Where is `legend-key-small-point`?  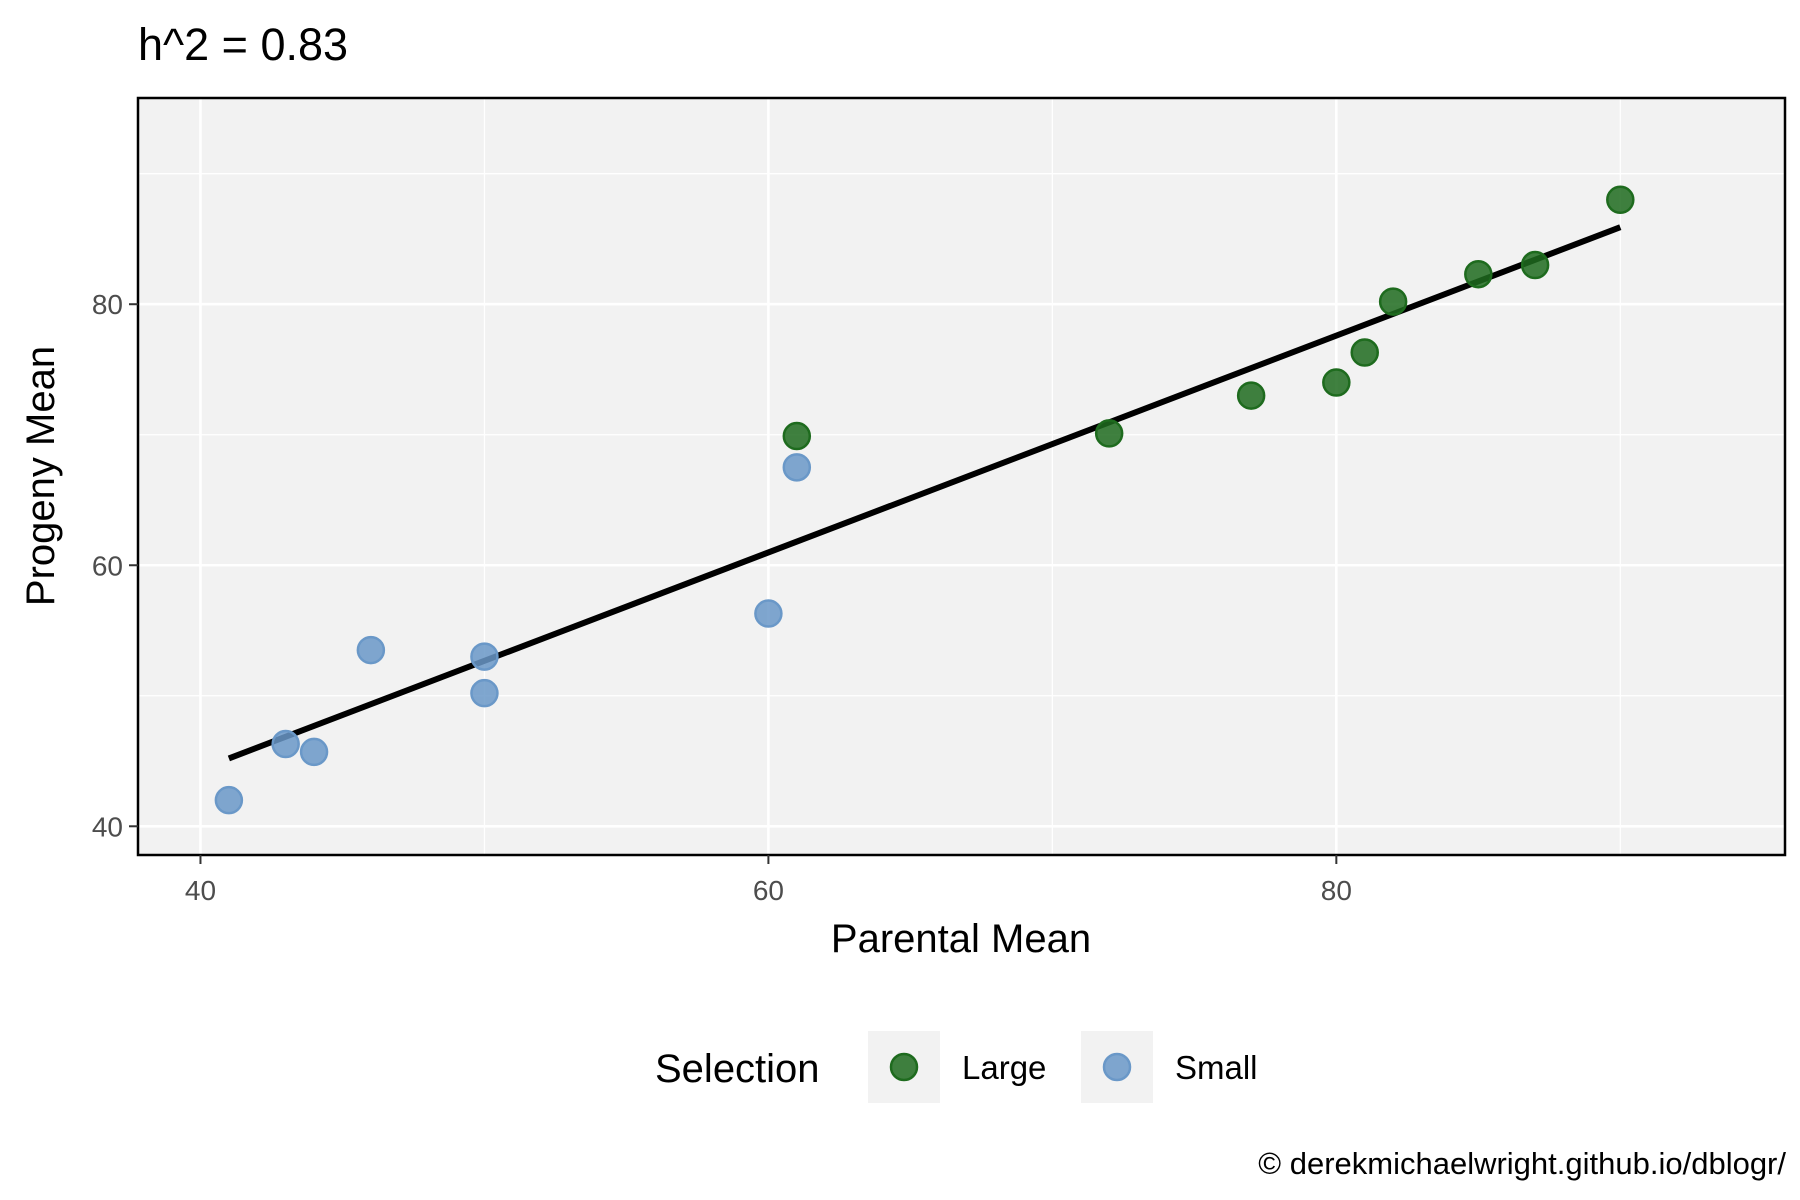 legend-key-small-point is located at coordinates (1117, 1067).